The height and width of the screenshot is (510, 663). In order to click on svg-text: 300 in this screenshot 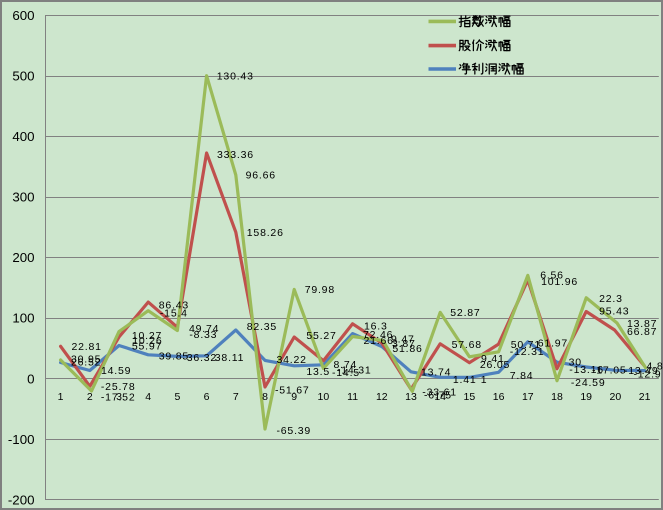, I will do `click(23, 197)`.